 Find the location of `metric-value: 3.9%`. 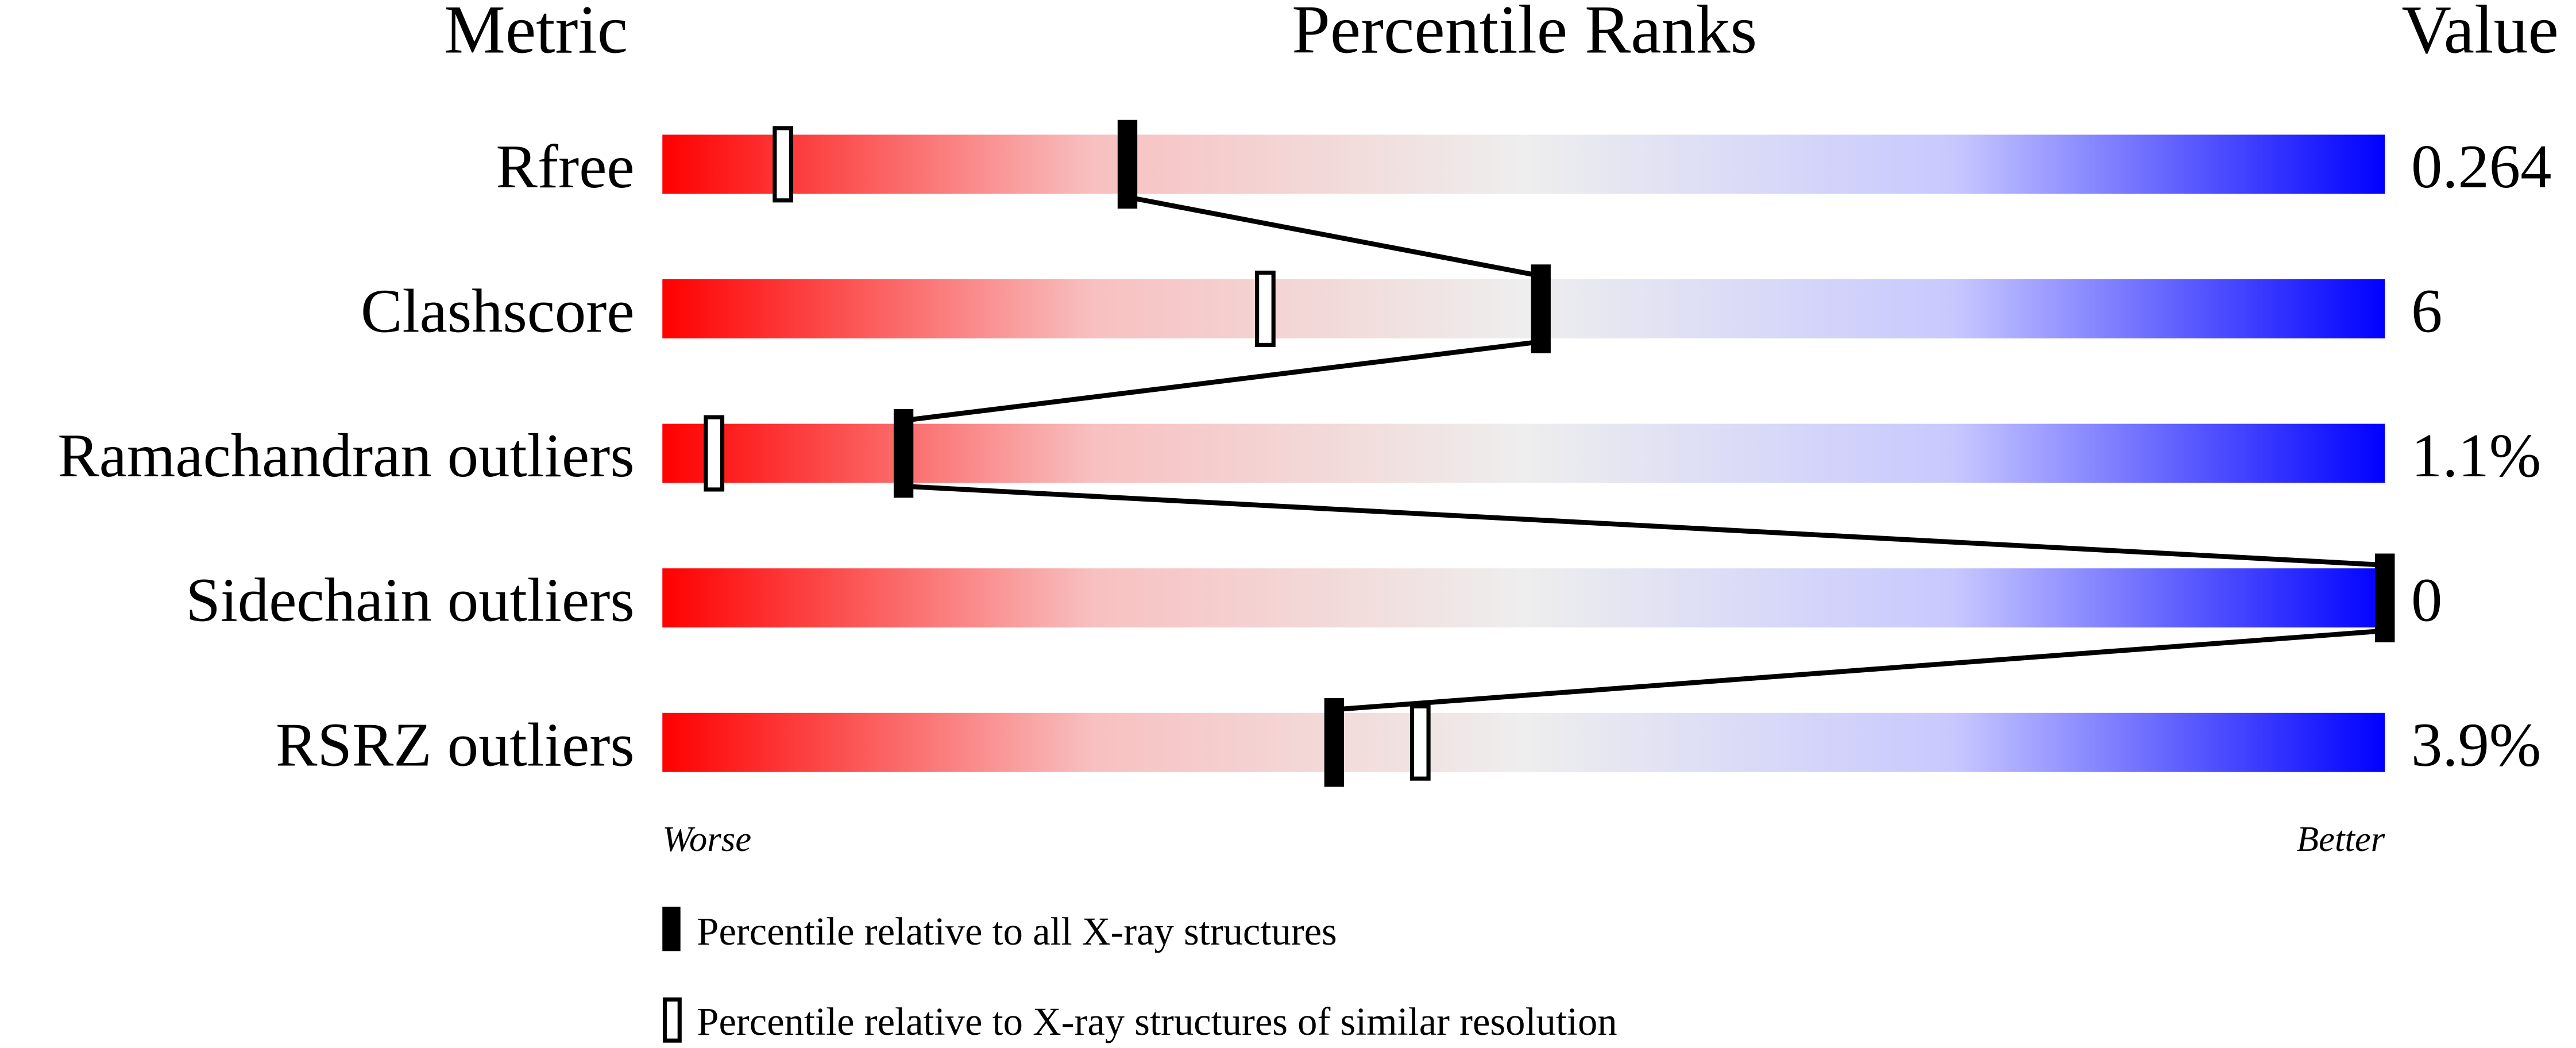

metric-value: 3.9% is located at coordinates (2476, 744).